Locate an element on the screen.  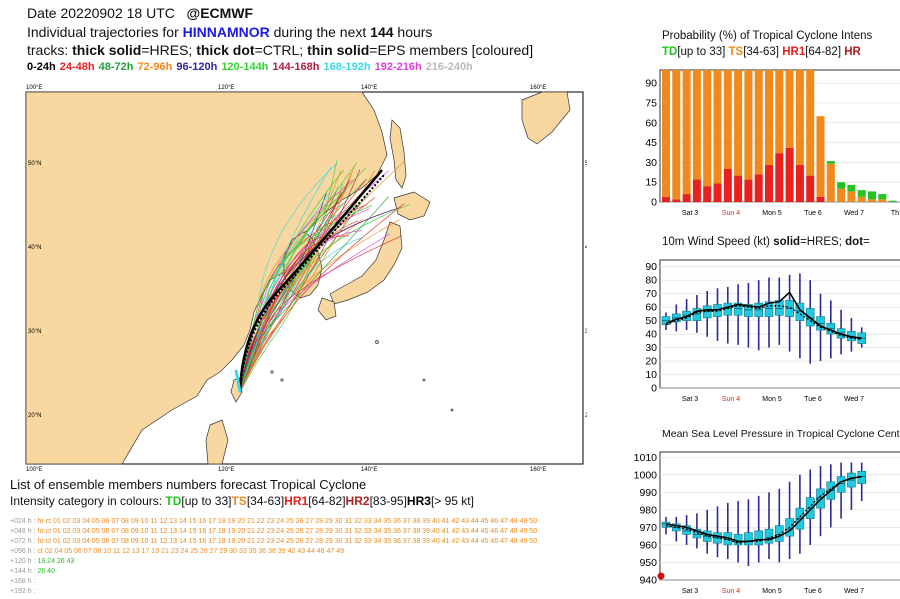
land-kamchatka is located at coordinates (546, 118).